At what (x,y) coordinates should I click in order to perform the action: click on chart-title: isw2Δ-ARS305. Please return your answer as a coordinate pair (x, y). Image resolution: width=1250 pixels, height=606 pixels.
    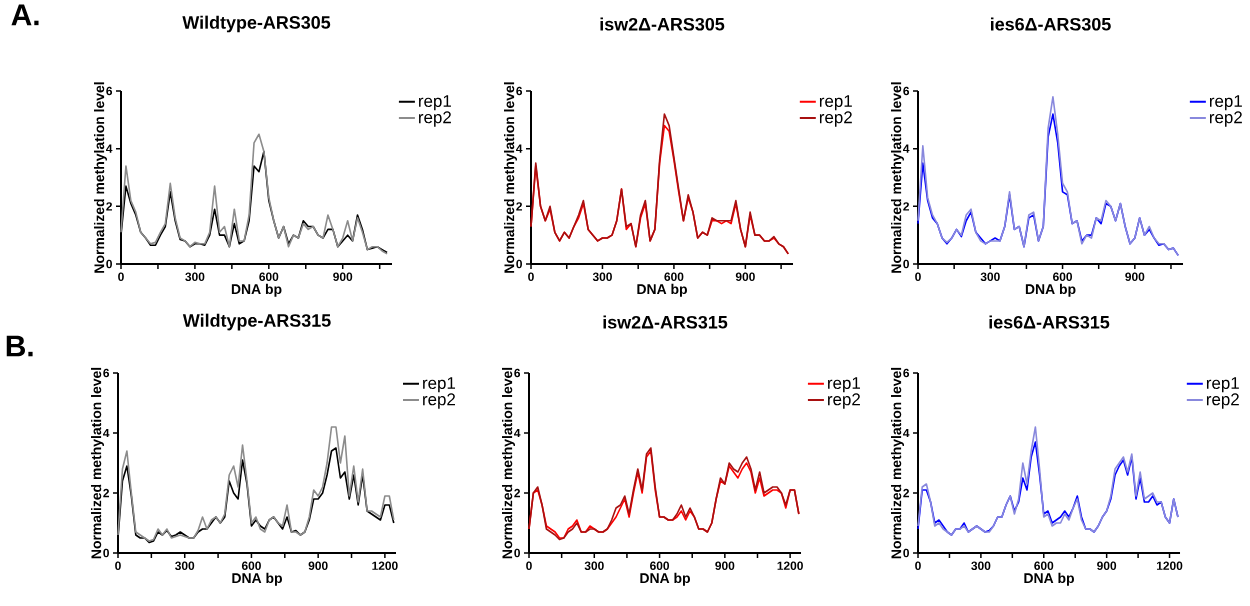
    Looking at the image, I should click on (662, 24).